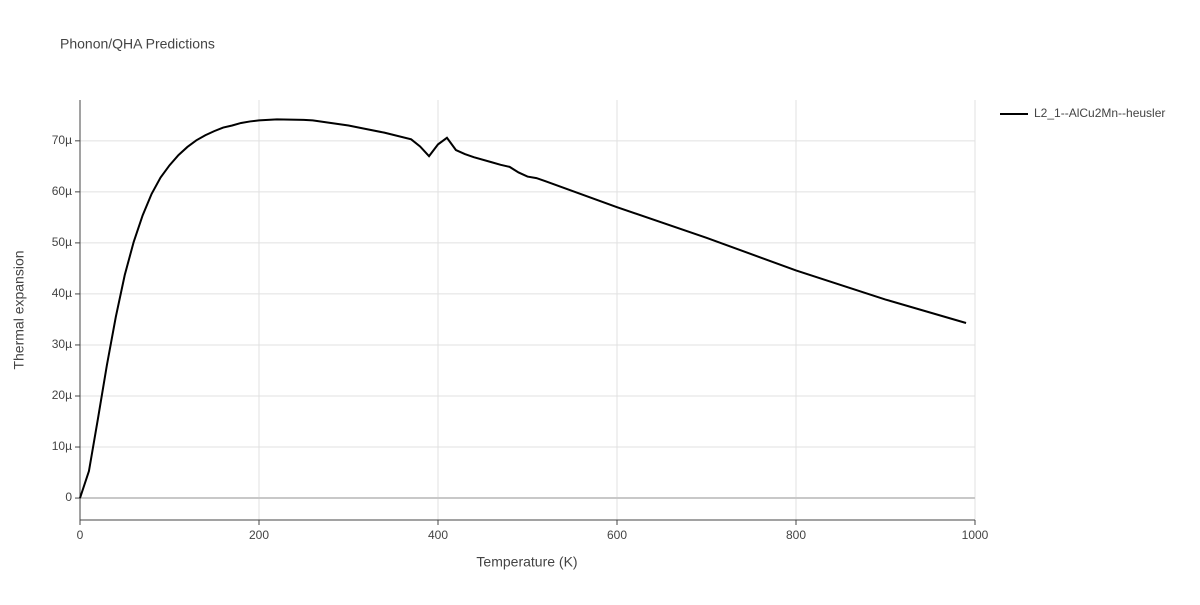  What do you see at coordinates (617, 535) in the screenshot?
I see `x-tick-label: 600` at bounding box center [617, 535].